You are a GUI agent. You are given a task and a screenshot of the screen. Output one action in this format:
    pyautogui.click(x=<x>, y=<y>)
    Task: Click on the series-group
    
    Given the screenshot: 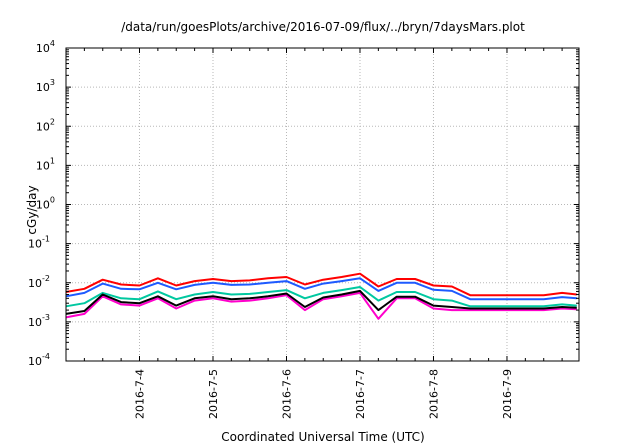 What is the action you would take?
    pyautogui.click(x=321, y=296)
    